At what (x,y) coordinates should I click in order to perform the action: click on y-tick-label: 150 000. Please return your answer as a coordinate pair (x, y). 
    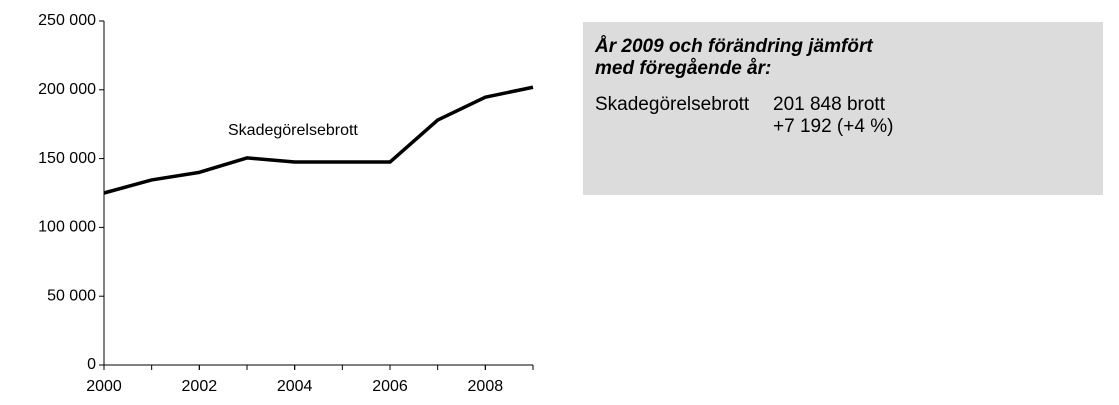
    Looking at the image, I should click on (67, 158).